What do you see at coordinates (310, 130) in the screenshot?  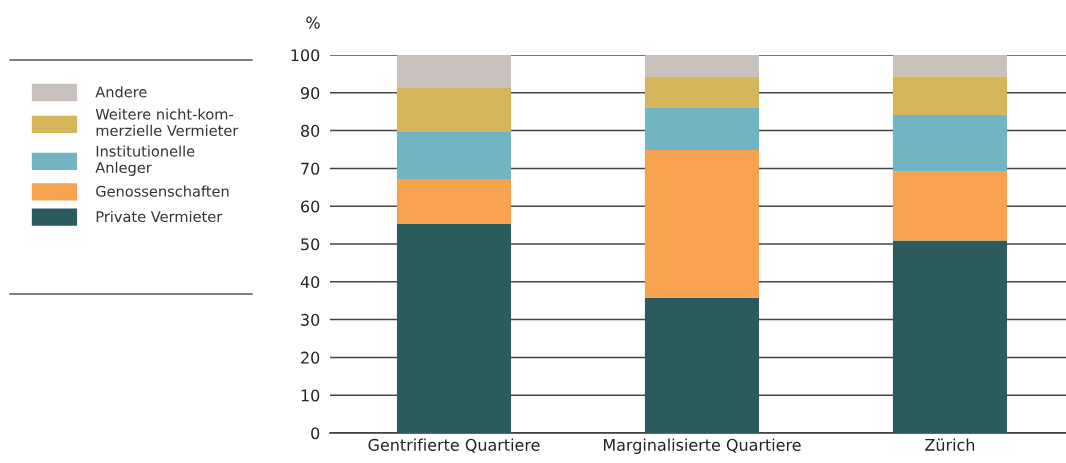 I see `y-tick-label: 80` at bounding box center [310, 130].